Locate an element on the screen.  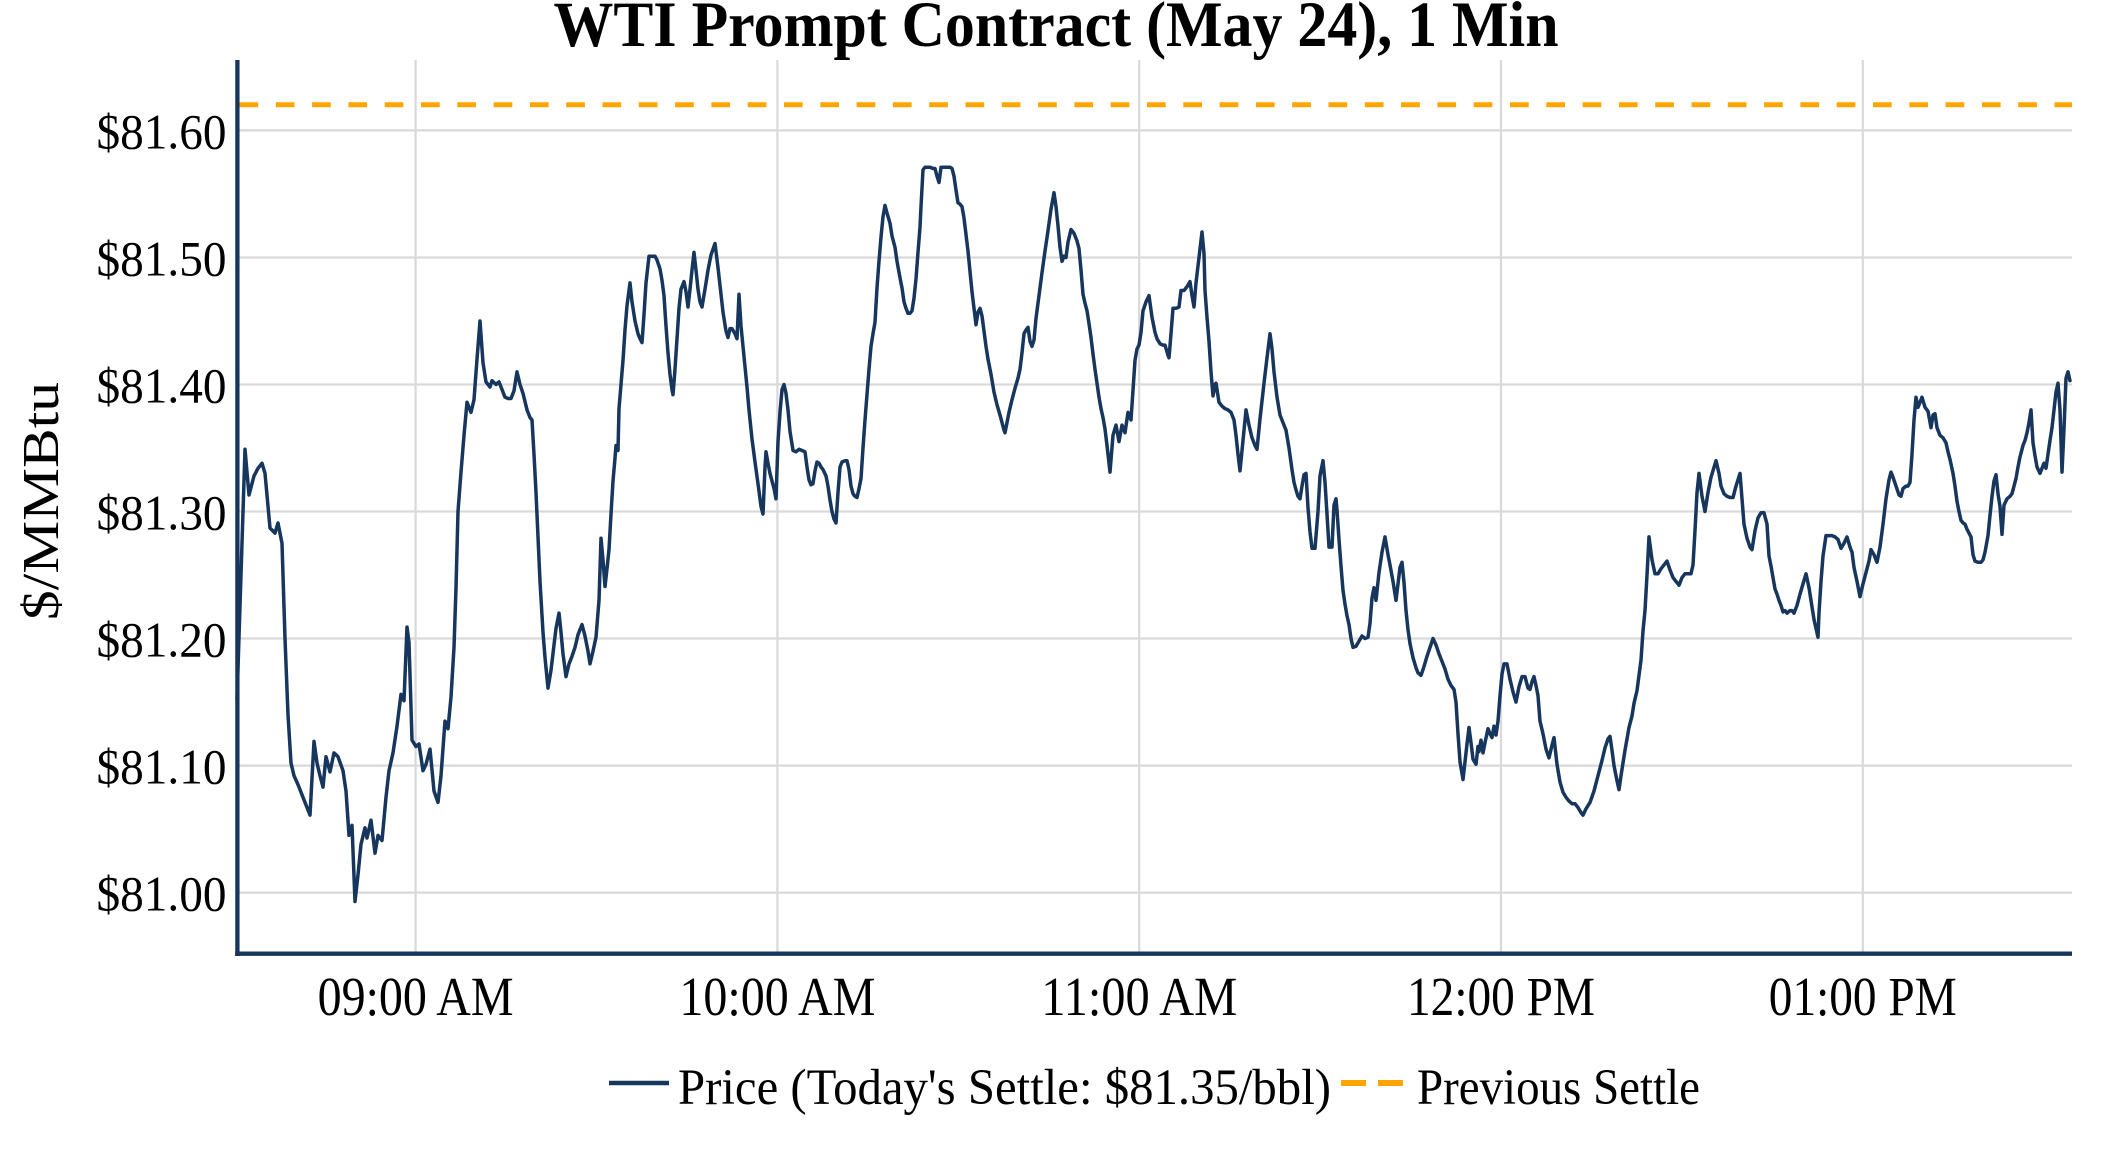
svg-text: $81.50 is located at coordinates (162, 259).